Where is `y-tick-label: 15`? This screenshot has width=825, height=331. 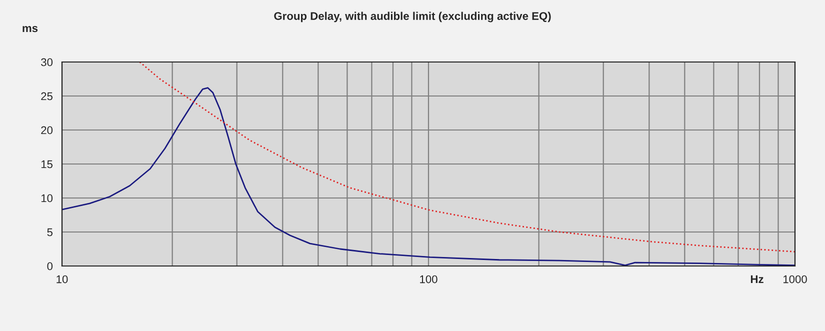
y-tick-label: 15 is located at coordinates (47, 164).